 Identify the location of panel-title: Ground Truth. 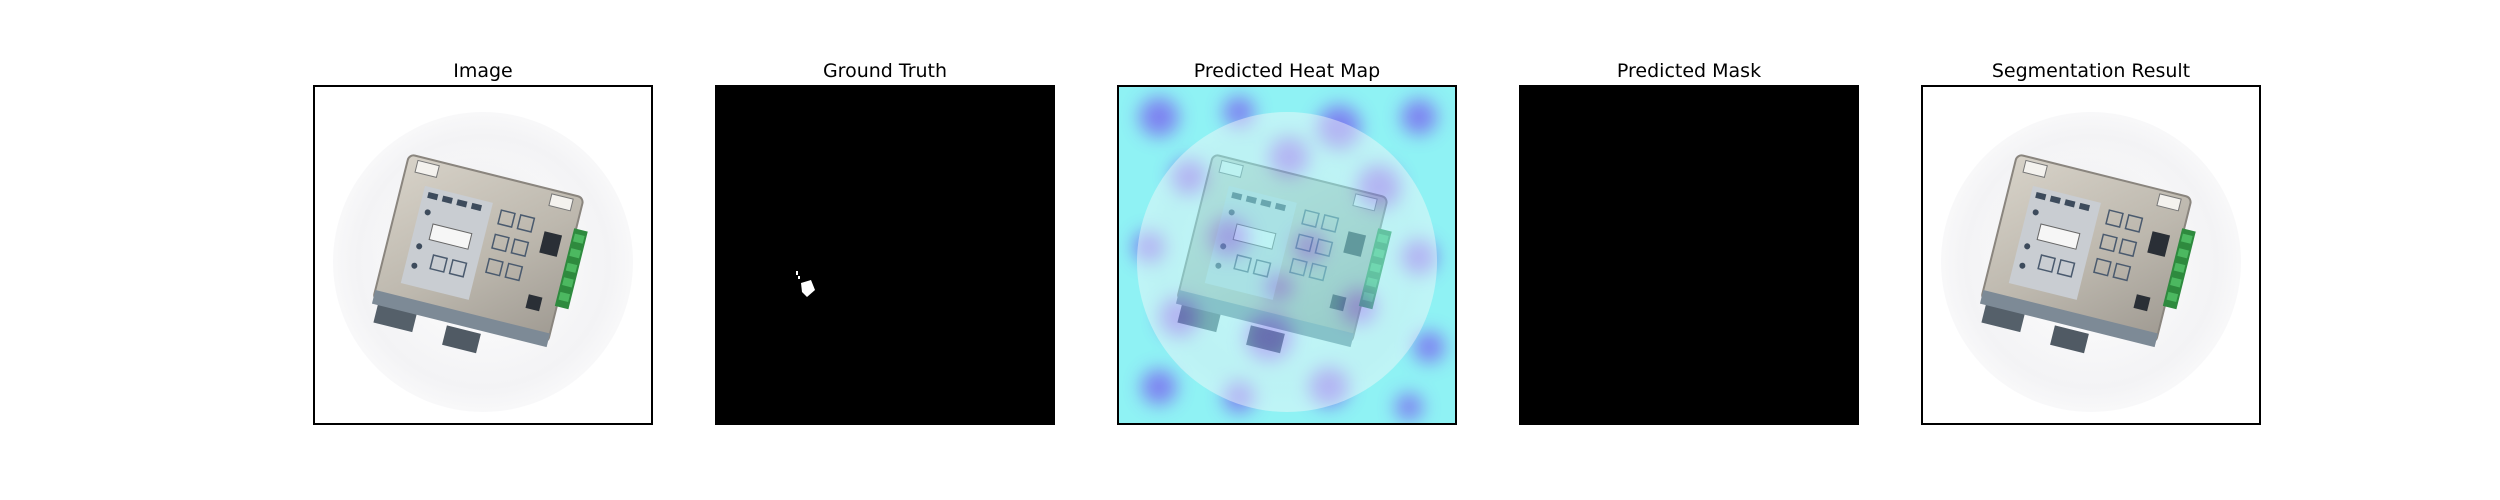
(885, 71).